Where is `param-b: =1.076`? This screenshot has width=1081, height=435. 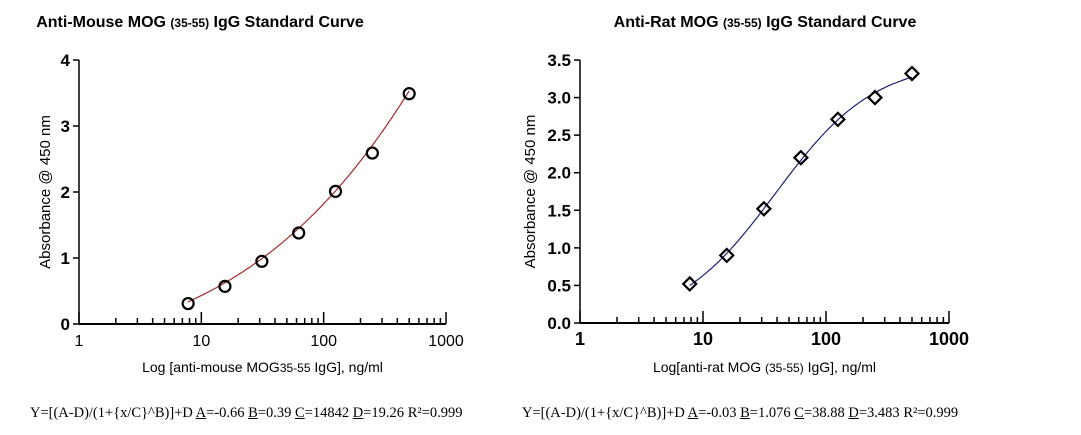 param-b: =1.076 is located at coordinates (770, 413).